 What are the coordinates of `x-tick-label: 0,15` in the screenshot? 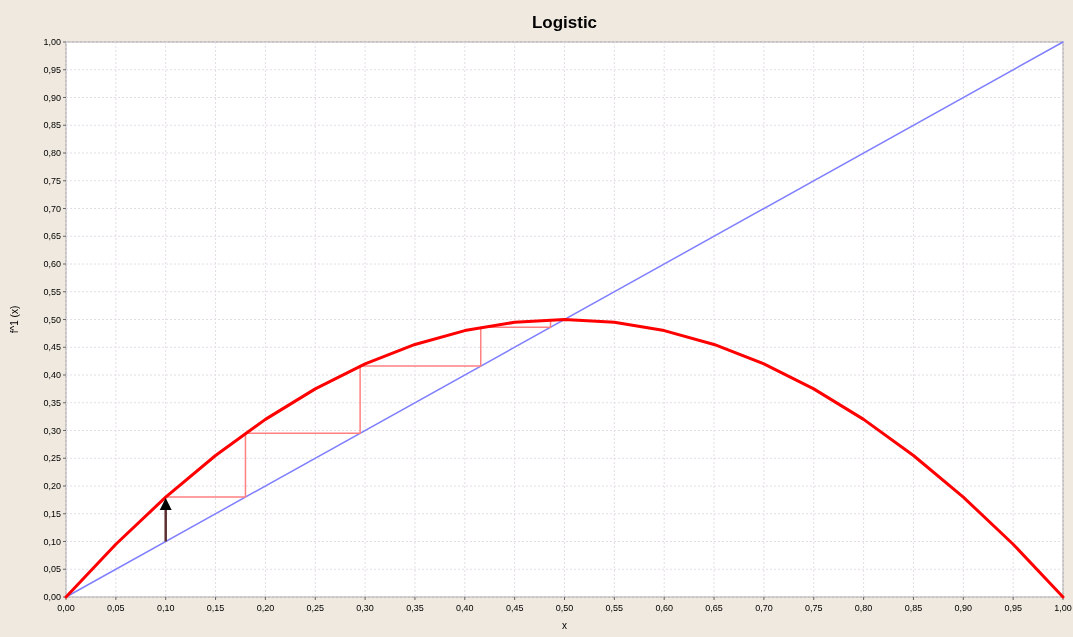 It's located at (215, 608).